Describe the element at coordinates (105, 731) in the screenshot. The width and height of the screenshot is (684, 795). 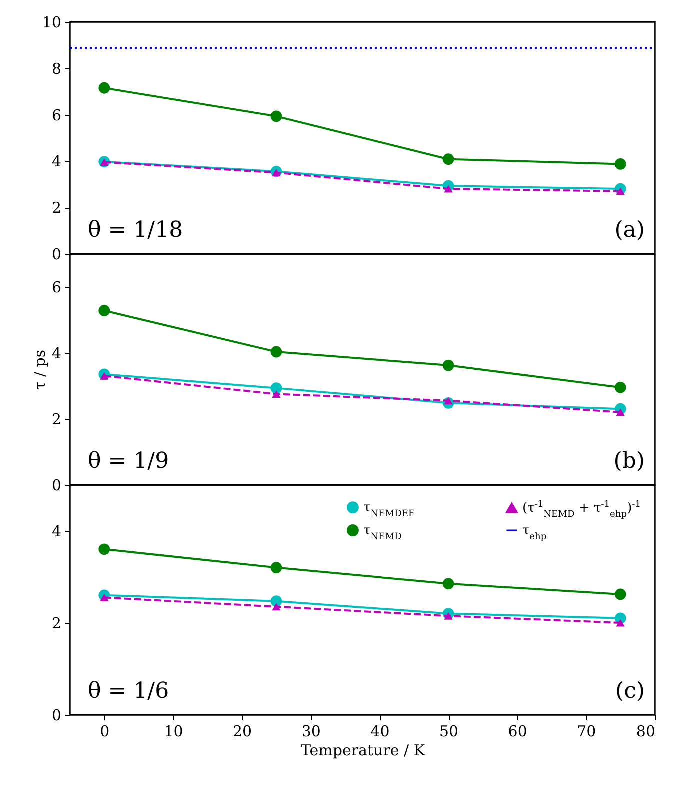
I see `x-tick-label: 0` at that location.